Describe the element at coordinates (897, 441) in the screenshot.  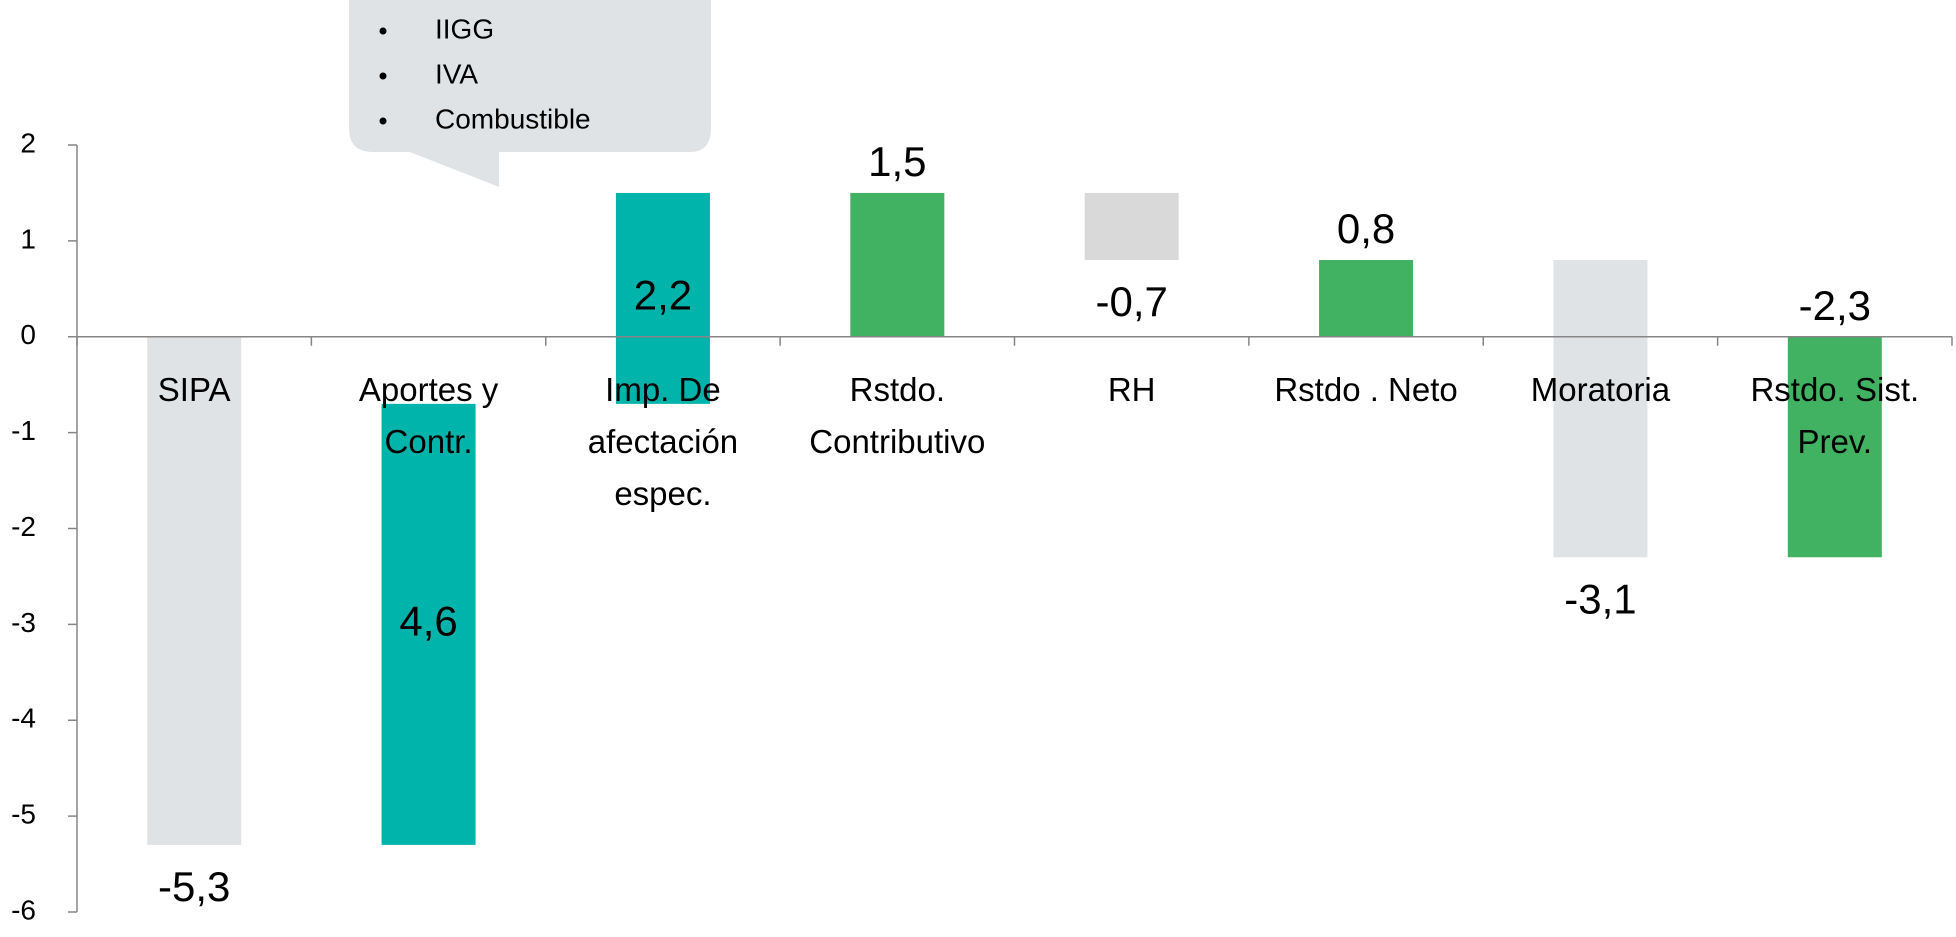
I see `x-tick-line: Contributivo` at that location.